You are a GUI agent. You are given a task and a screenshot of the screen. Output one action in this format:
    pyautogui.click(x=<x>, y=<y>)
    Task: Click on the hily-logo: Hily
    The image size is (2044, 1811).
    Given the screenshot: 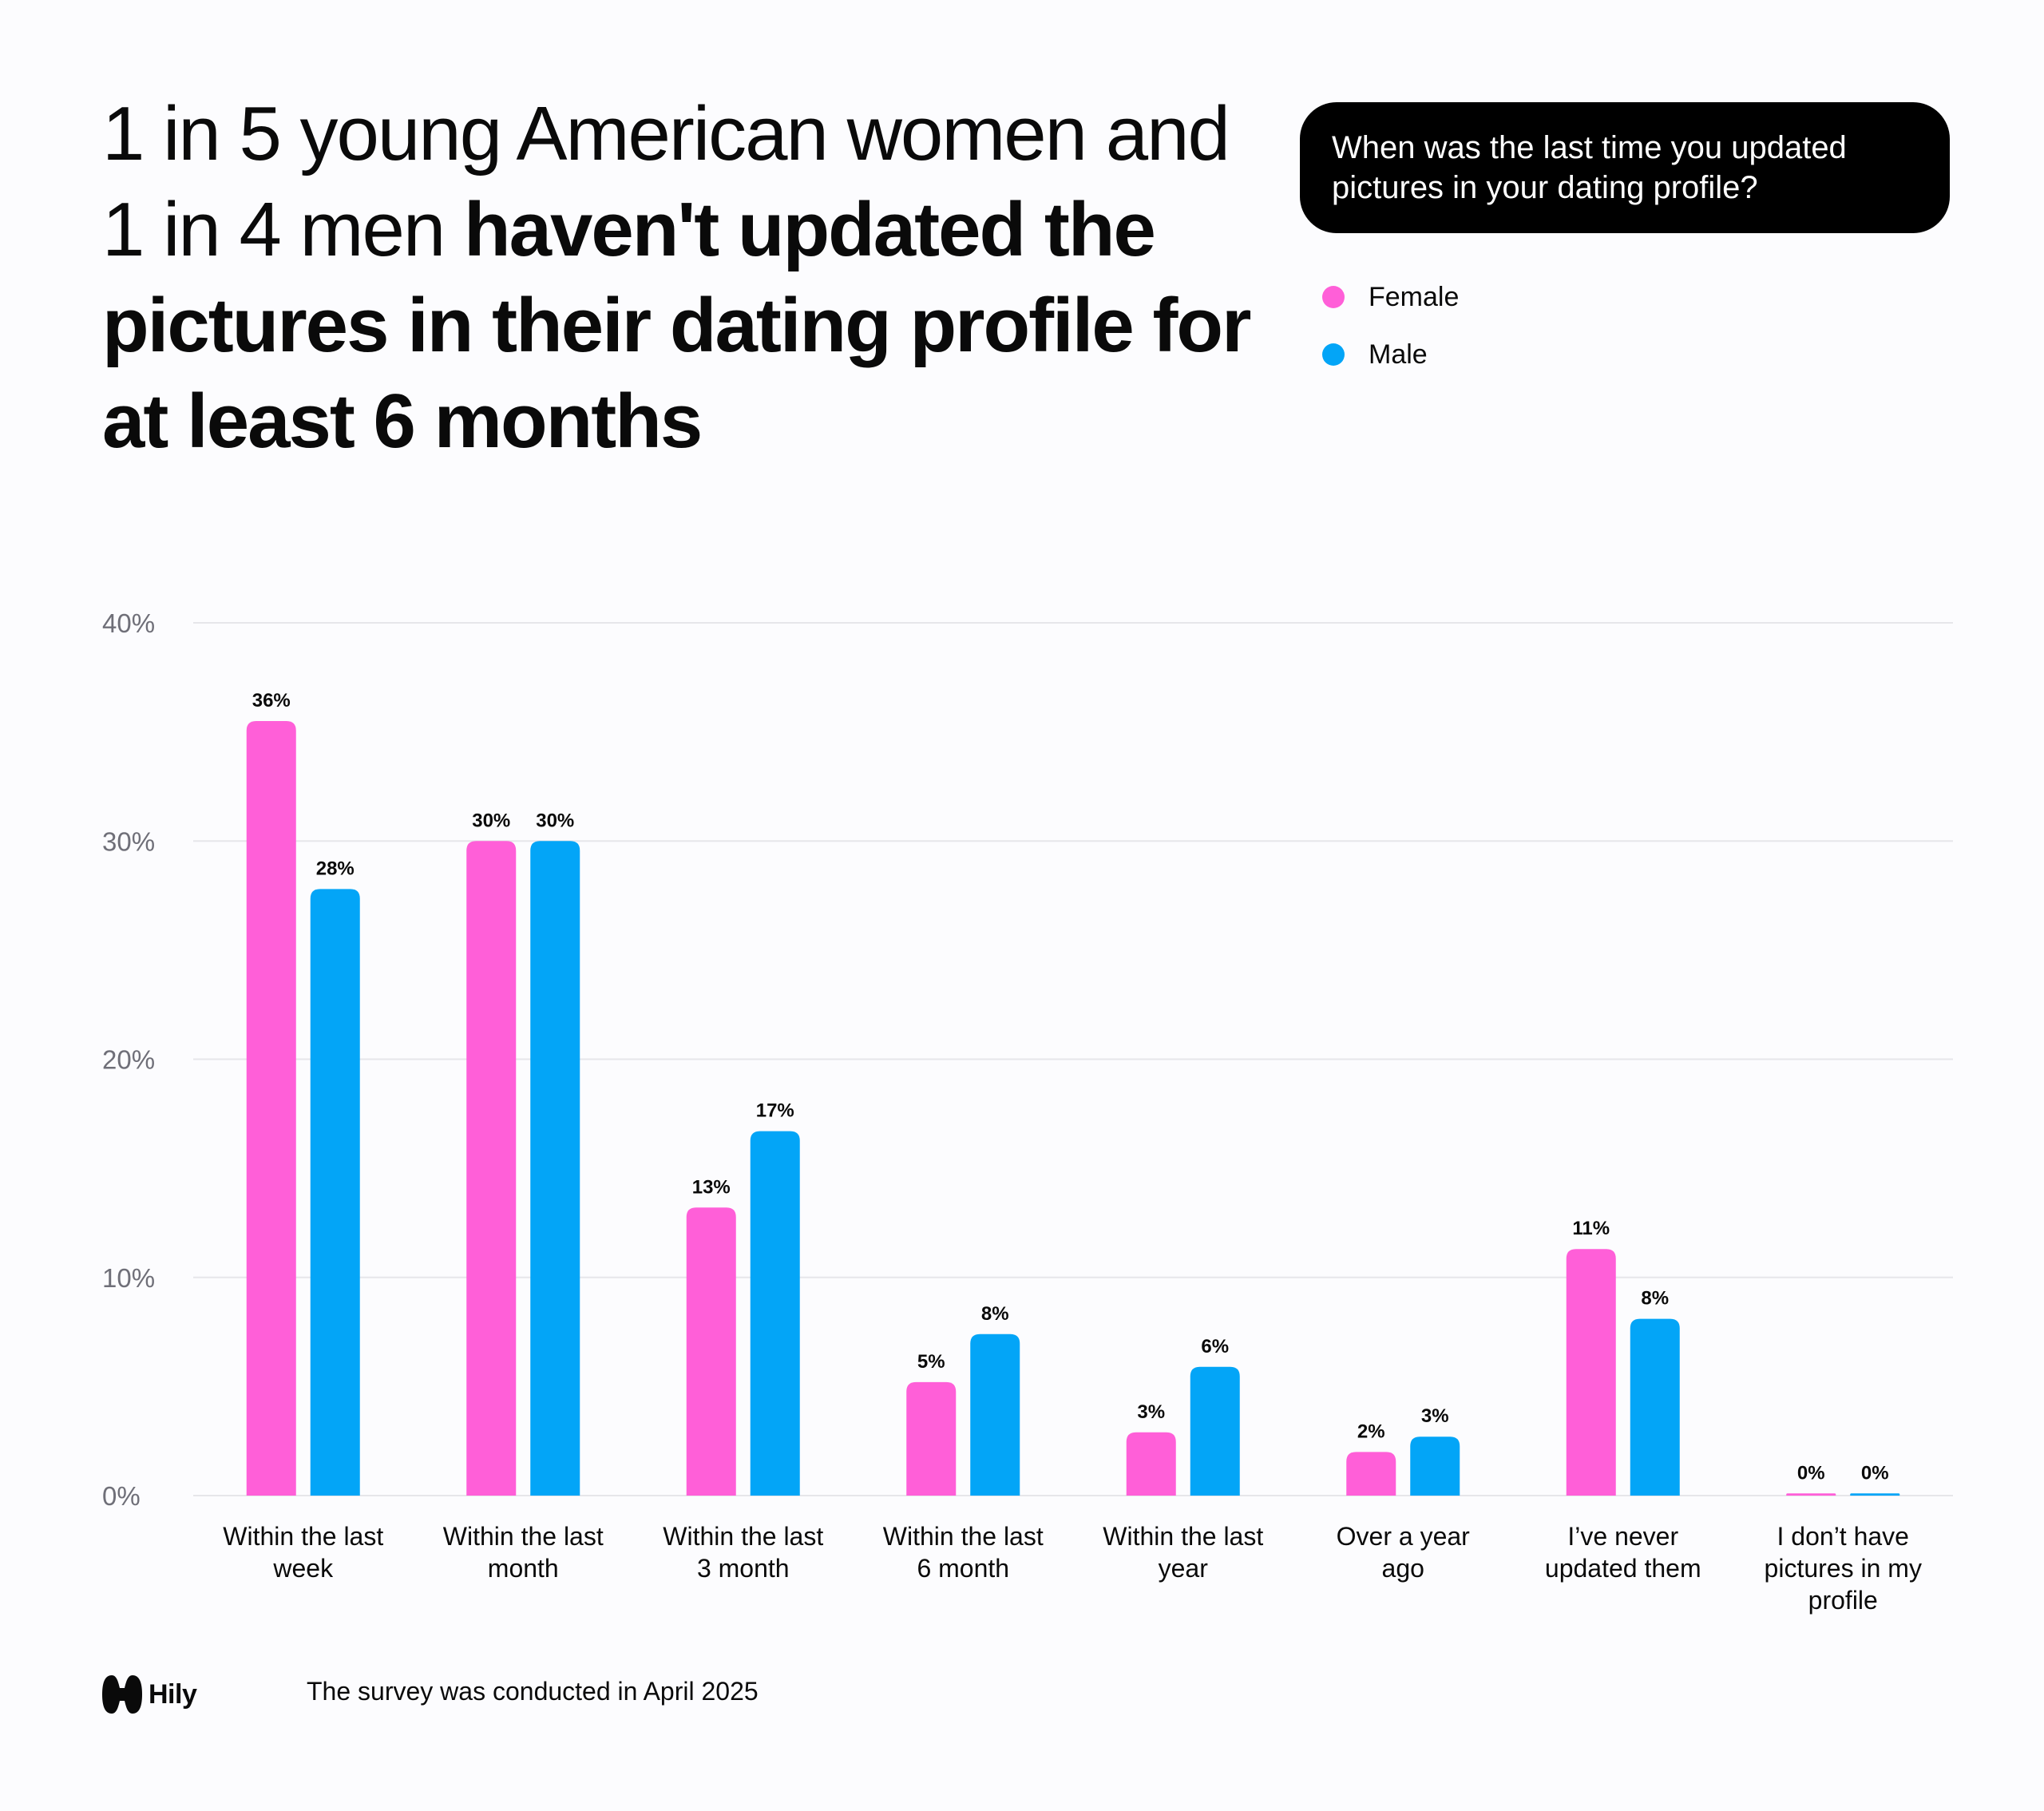 What is the action you would take?
    pyautogui.click(x=149, y=1694)
    